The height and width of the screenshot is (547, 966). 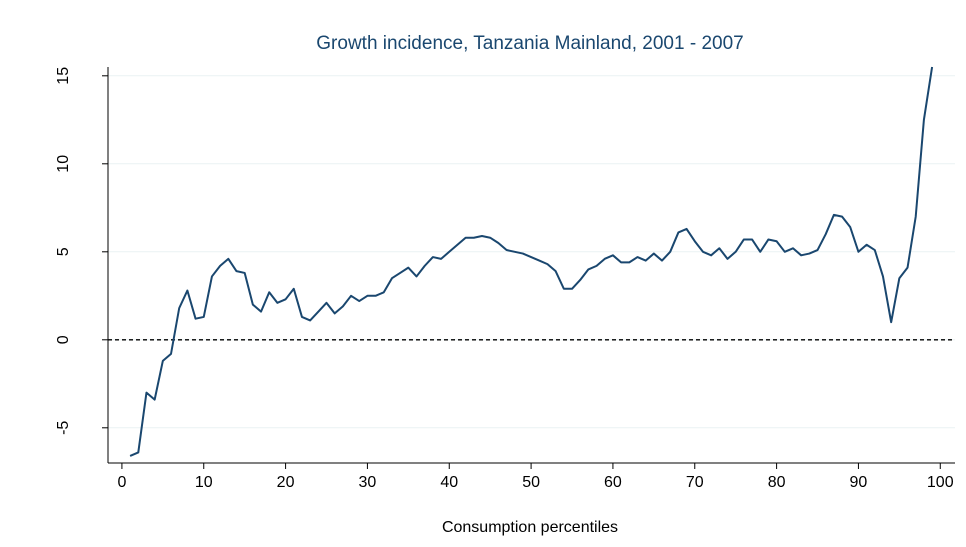 I want to click on y-tick-label: 10, so click(x=63, y=164).